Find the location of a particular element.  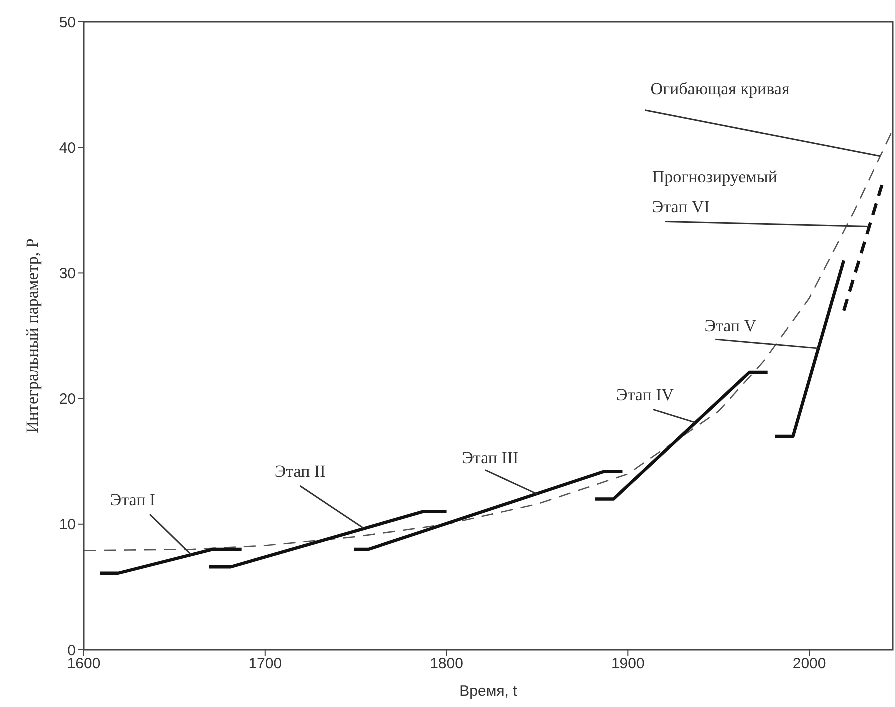

annotation: Огибающая кривая is located at coordinates (720, 88).